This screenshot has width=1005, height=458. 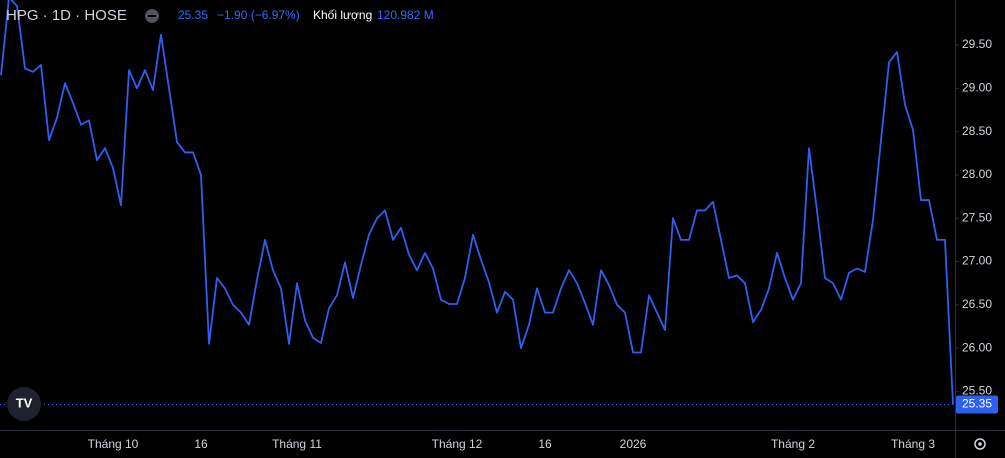 What do you see at coordinates (977, 391) in the screenshot?
I see `y-tick-label: 25.50` at bounding box center [977, 391].